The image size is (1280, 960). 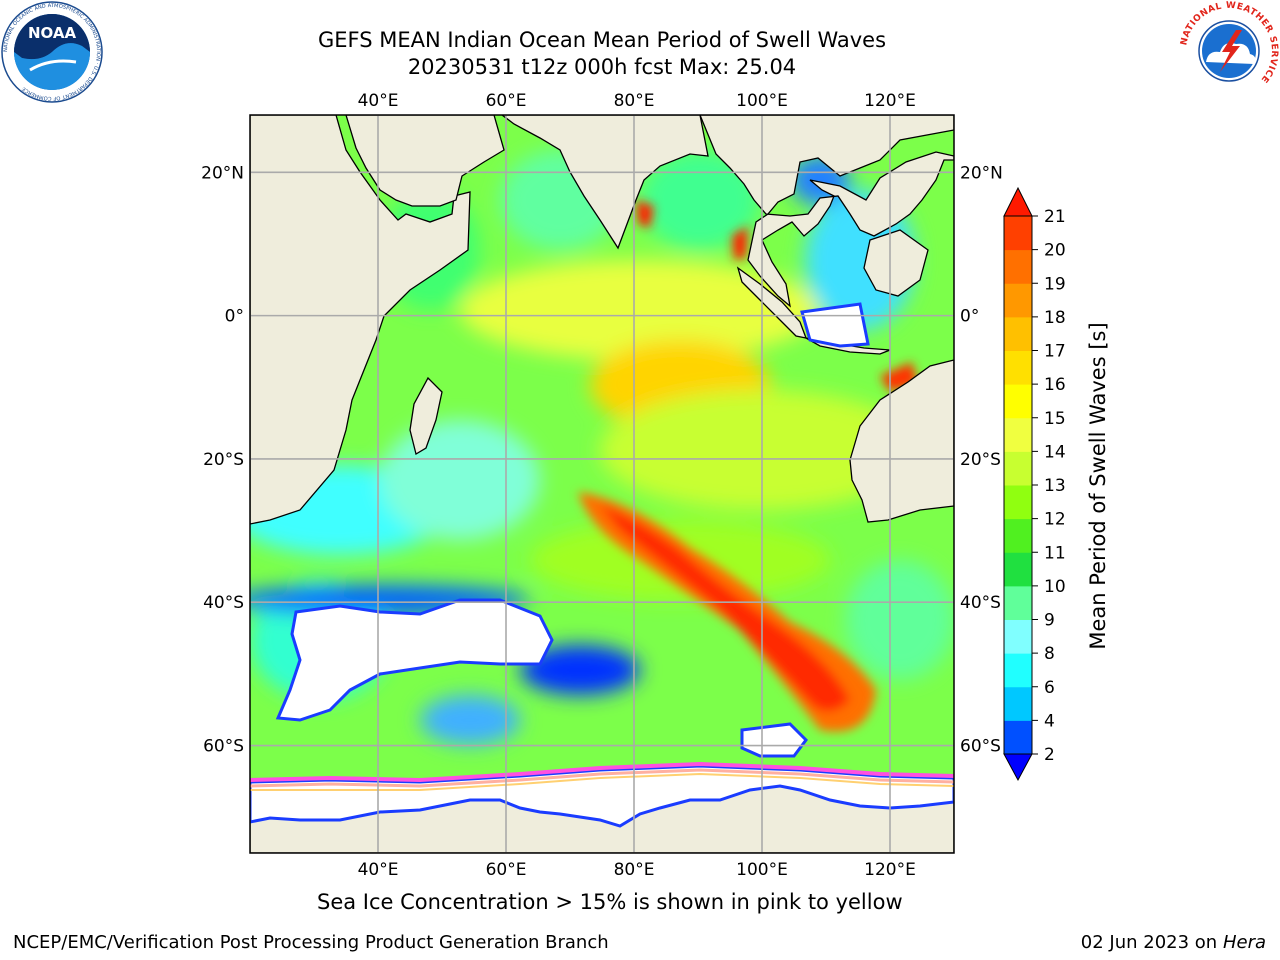 What do you see at coordinates (634, 101) in the screenshot?
I see `lon-tick-label-top: 80°E` at bounding box center [634, 101].